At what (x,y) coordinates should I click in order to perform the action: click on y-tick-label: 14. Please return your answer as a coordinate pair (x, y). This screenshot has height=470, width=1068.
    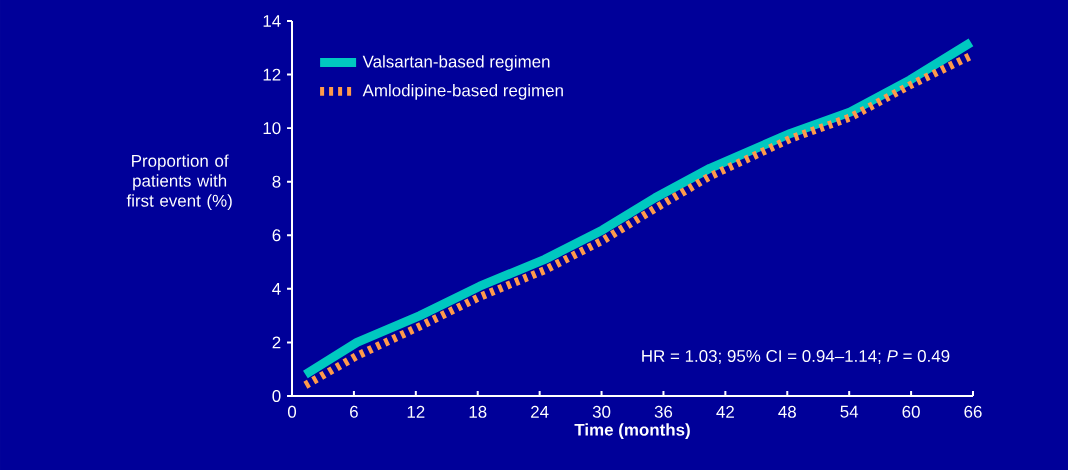
    Looking at the image, I should click on (272, 21).